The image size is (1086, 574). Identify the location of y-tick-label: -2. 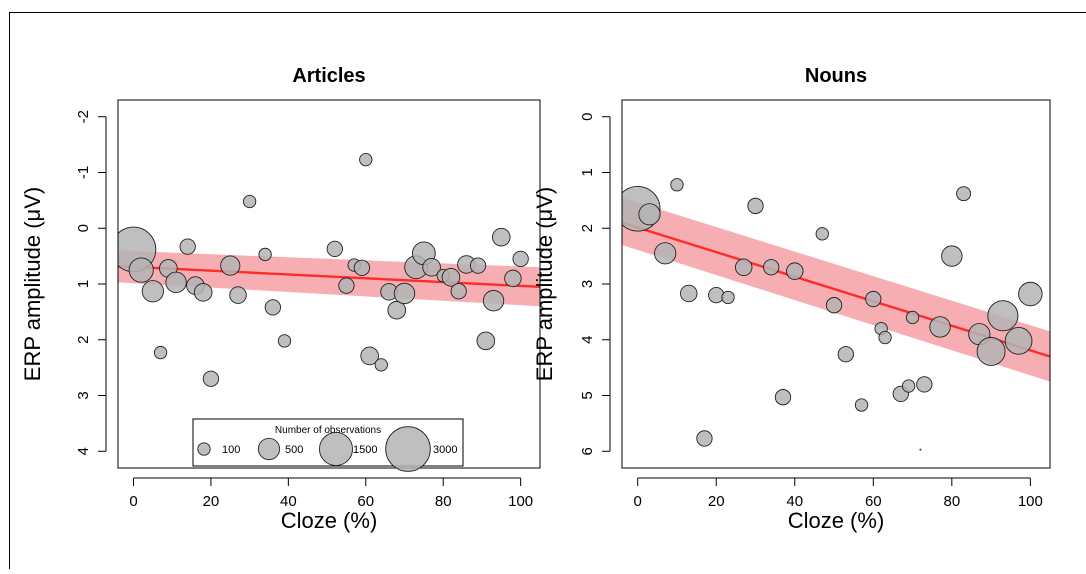
(83, 116).